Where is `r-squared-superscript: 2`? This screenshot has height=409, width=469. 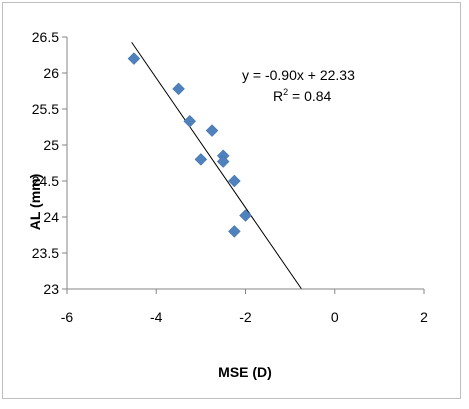 r-squared-superscript: 2 is located at coordinates (285, 92).